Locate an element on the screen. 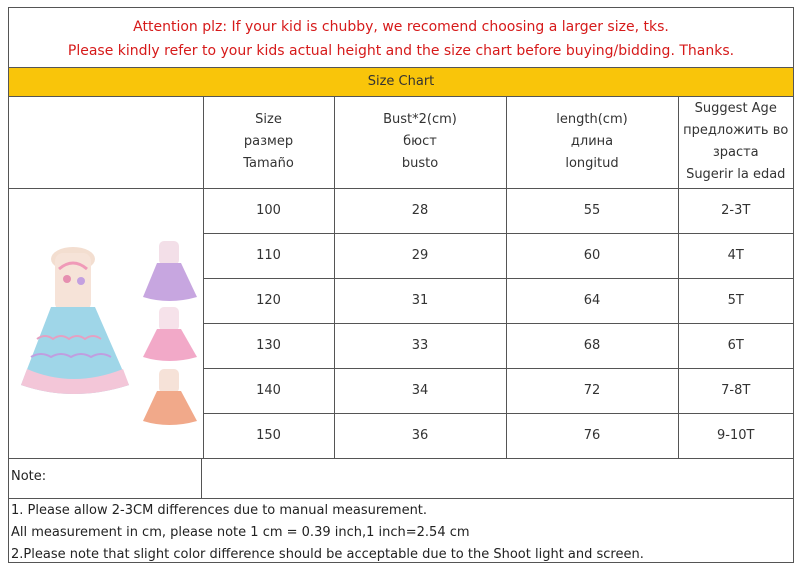 This screenshot has height=567, width=800. header-bust-ru: бюст is located at coordinates (420, 142).